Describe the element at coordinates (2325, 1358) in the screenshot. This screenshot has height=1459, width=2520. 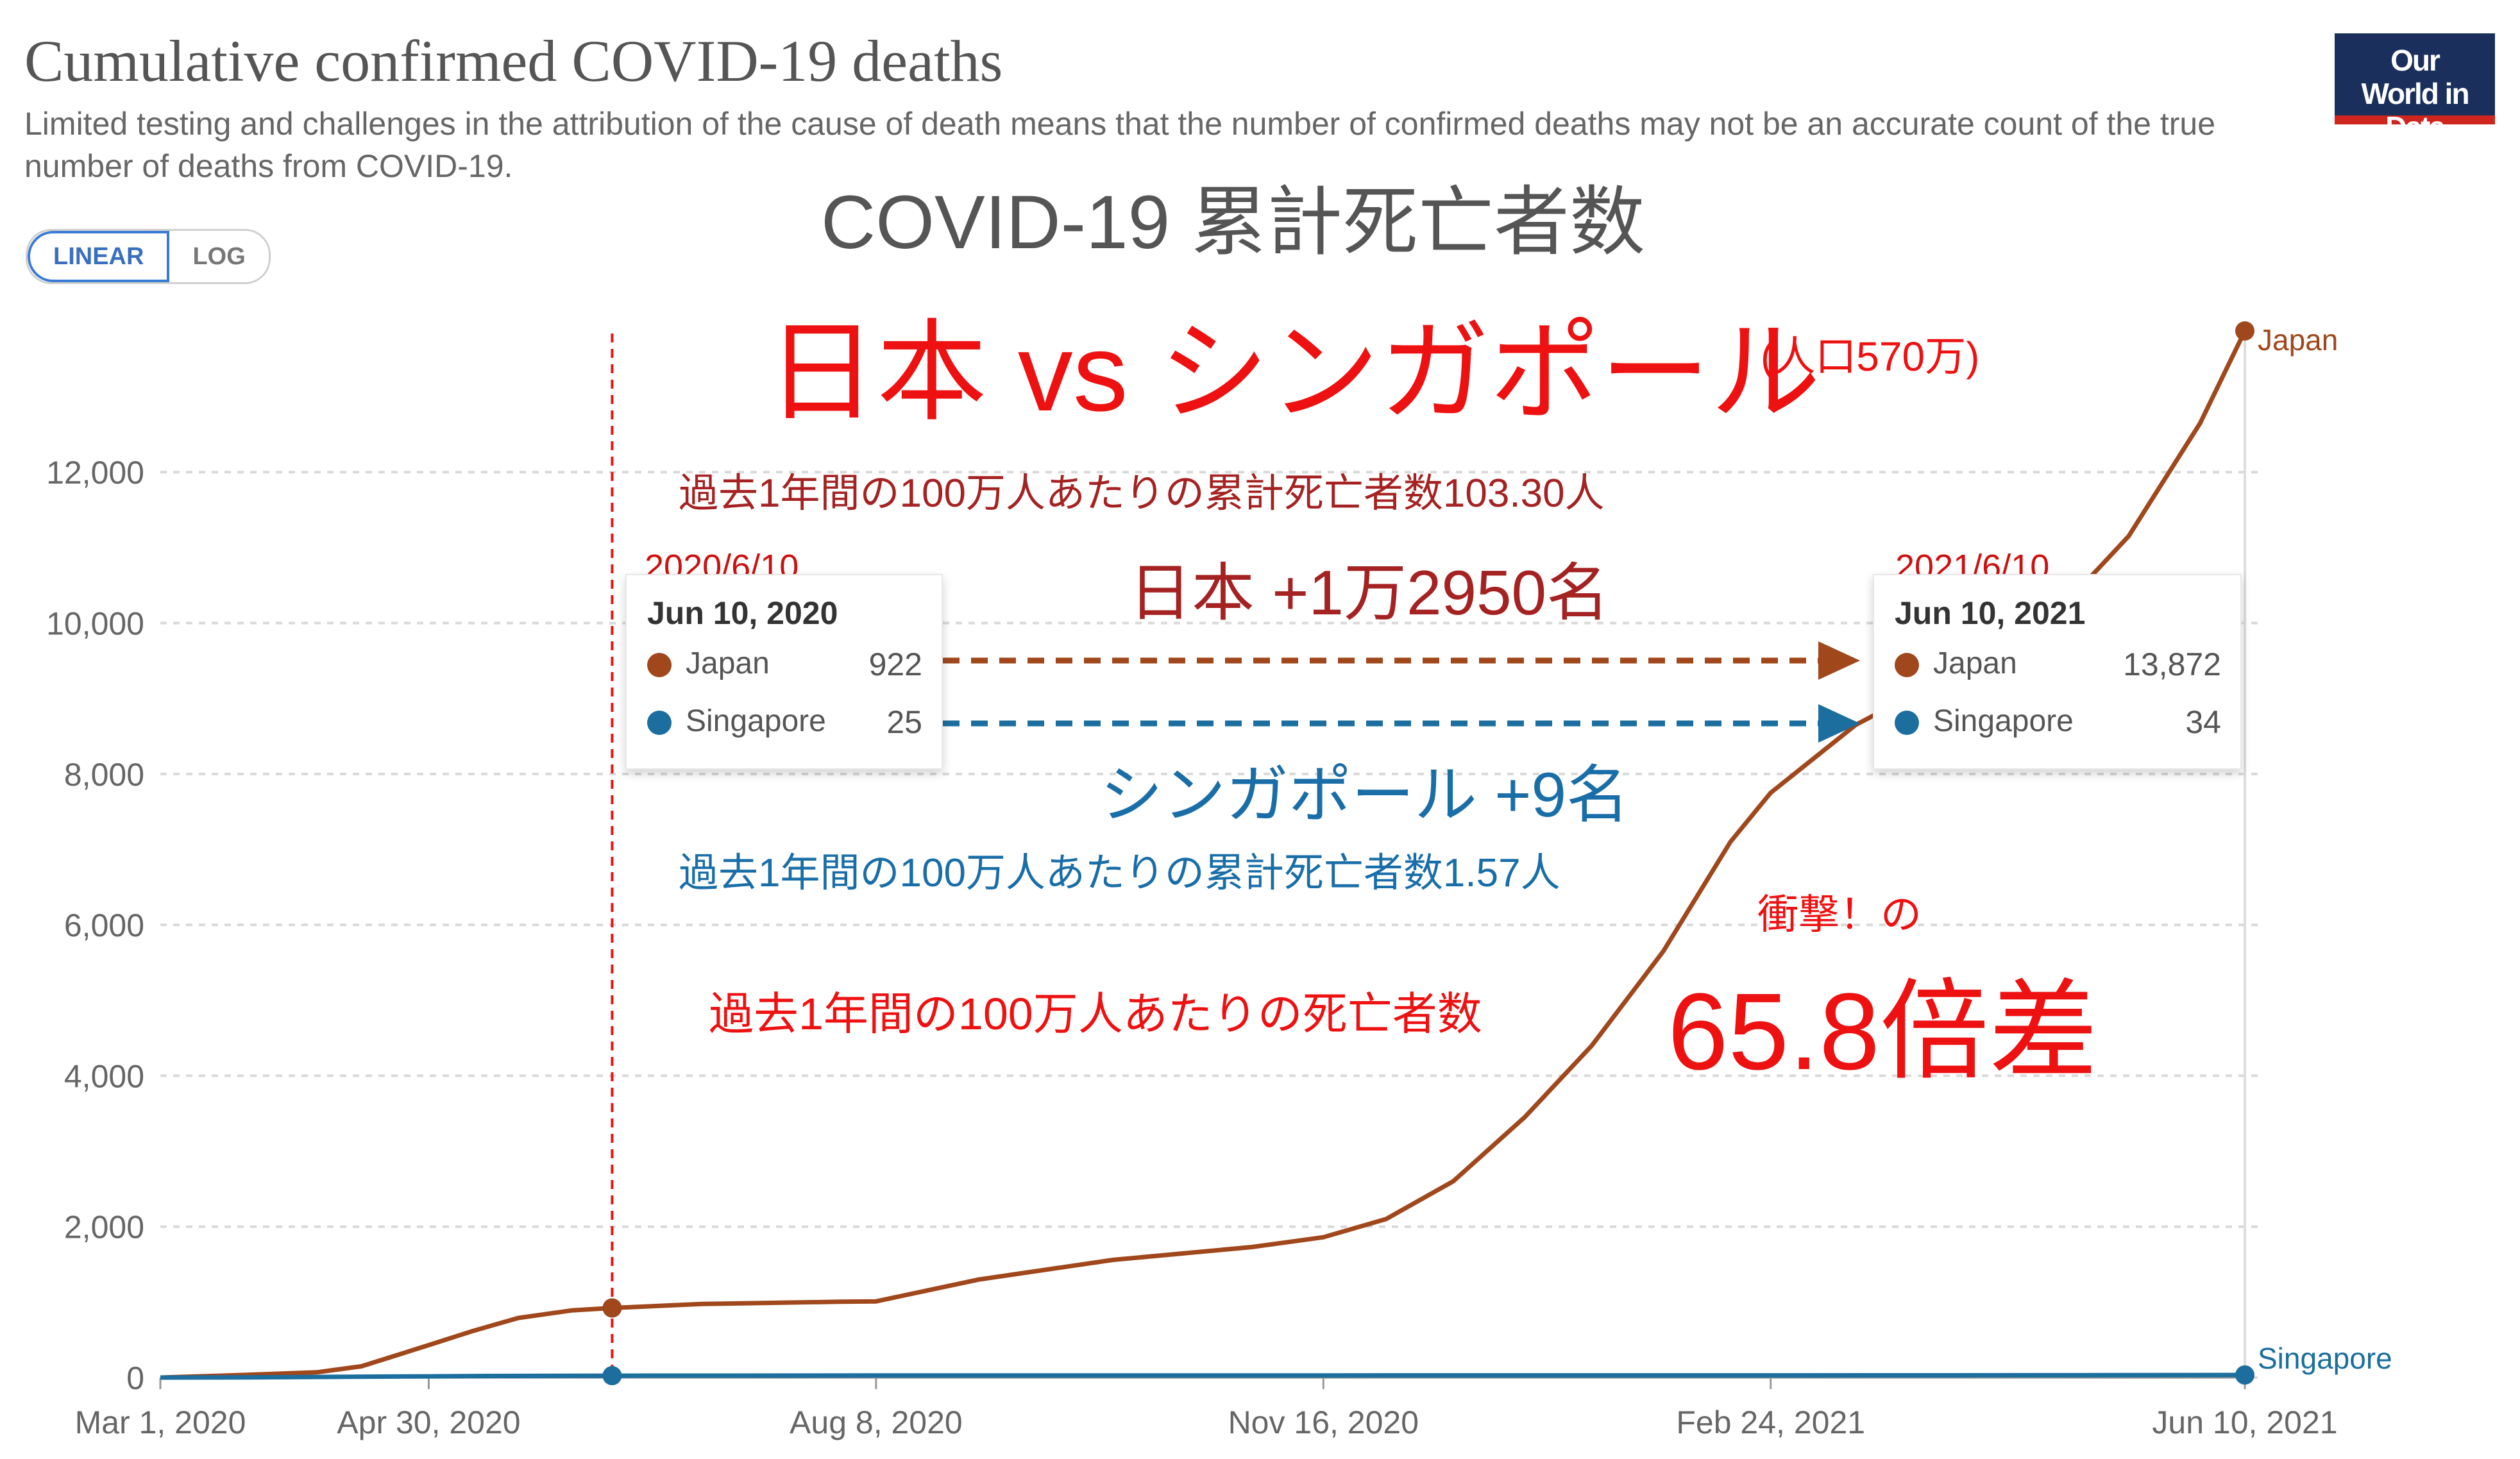
I see `series-label-singapore: Singapore` at that location.